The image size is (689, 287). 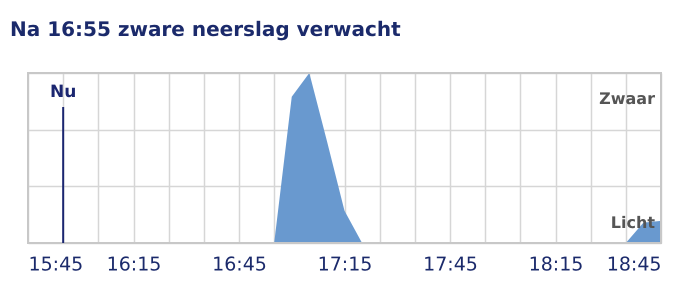 I want to click on x-tick-label: 16:45, so click(x=239, y=265).